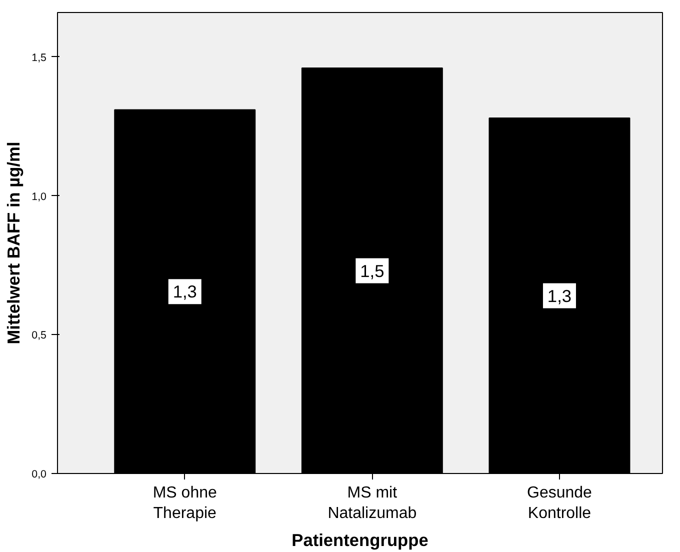 The height and width of the screenshot is (552, 680). I want to click on x-tick-label: MS mit Natalizumab, so click(372, 503).